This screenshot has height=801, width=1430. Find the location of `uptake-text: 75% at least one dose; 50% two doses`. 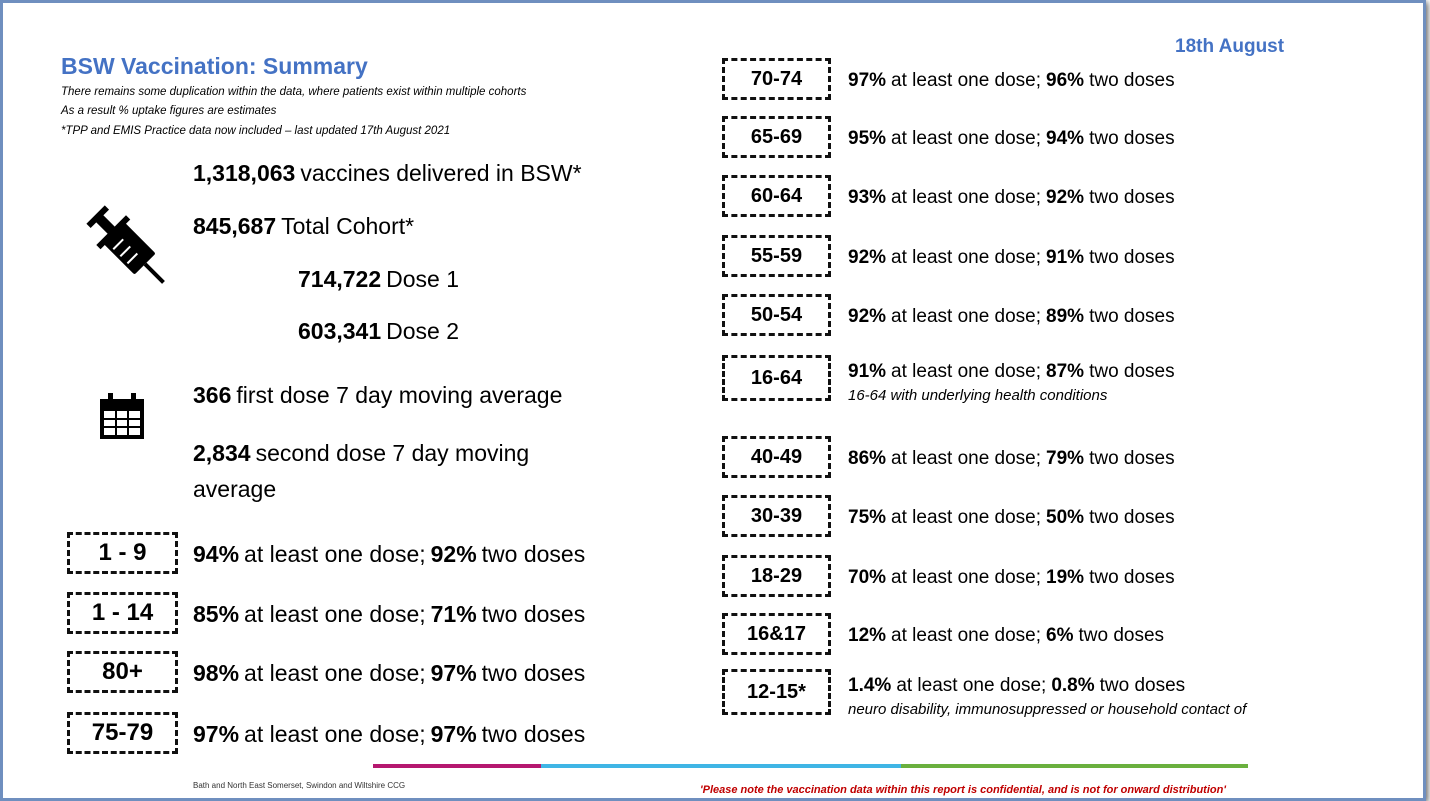

uptake-text: 75% at least one dose; 50% two doses is located at coordinates (1014, 518).